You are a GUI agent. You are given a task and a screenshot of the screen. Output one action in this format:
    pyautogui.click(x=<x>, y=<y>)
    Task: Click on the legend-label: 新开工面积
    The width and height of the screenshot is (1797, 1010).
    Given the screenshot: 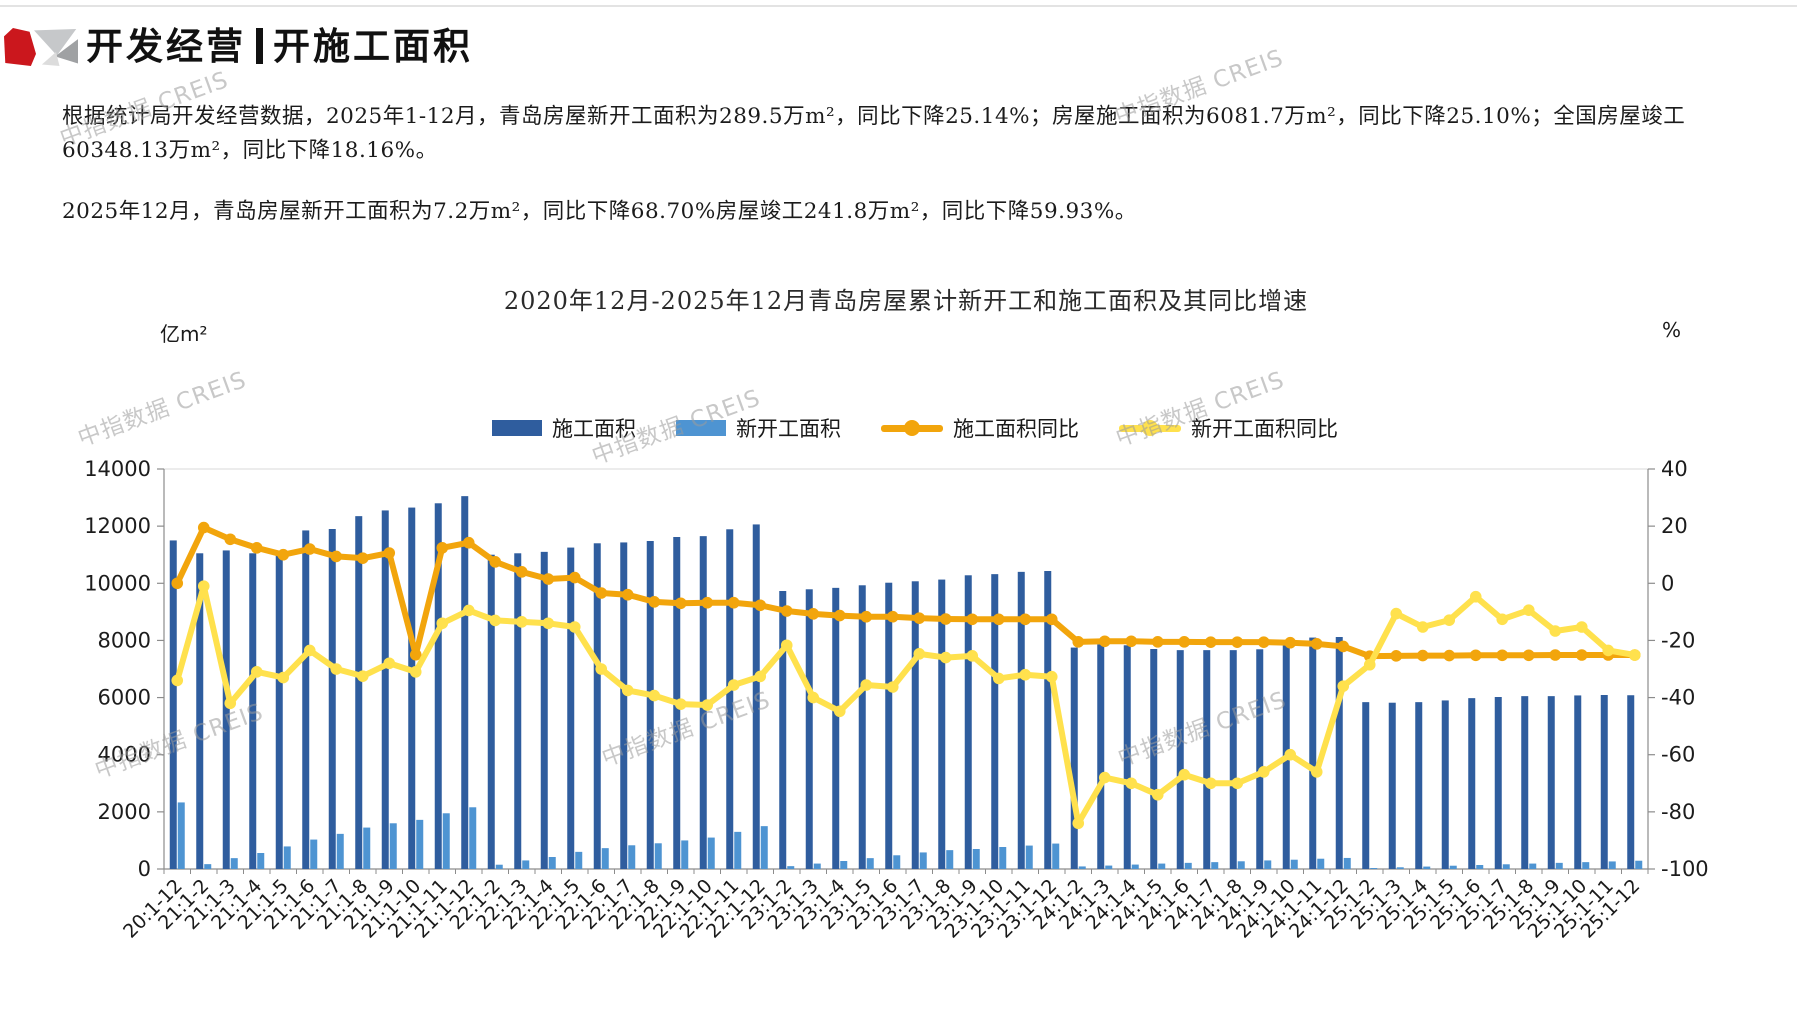 What is the action you would take?
    pyautogui.click(x=788, y=429)
    